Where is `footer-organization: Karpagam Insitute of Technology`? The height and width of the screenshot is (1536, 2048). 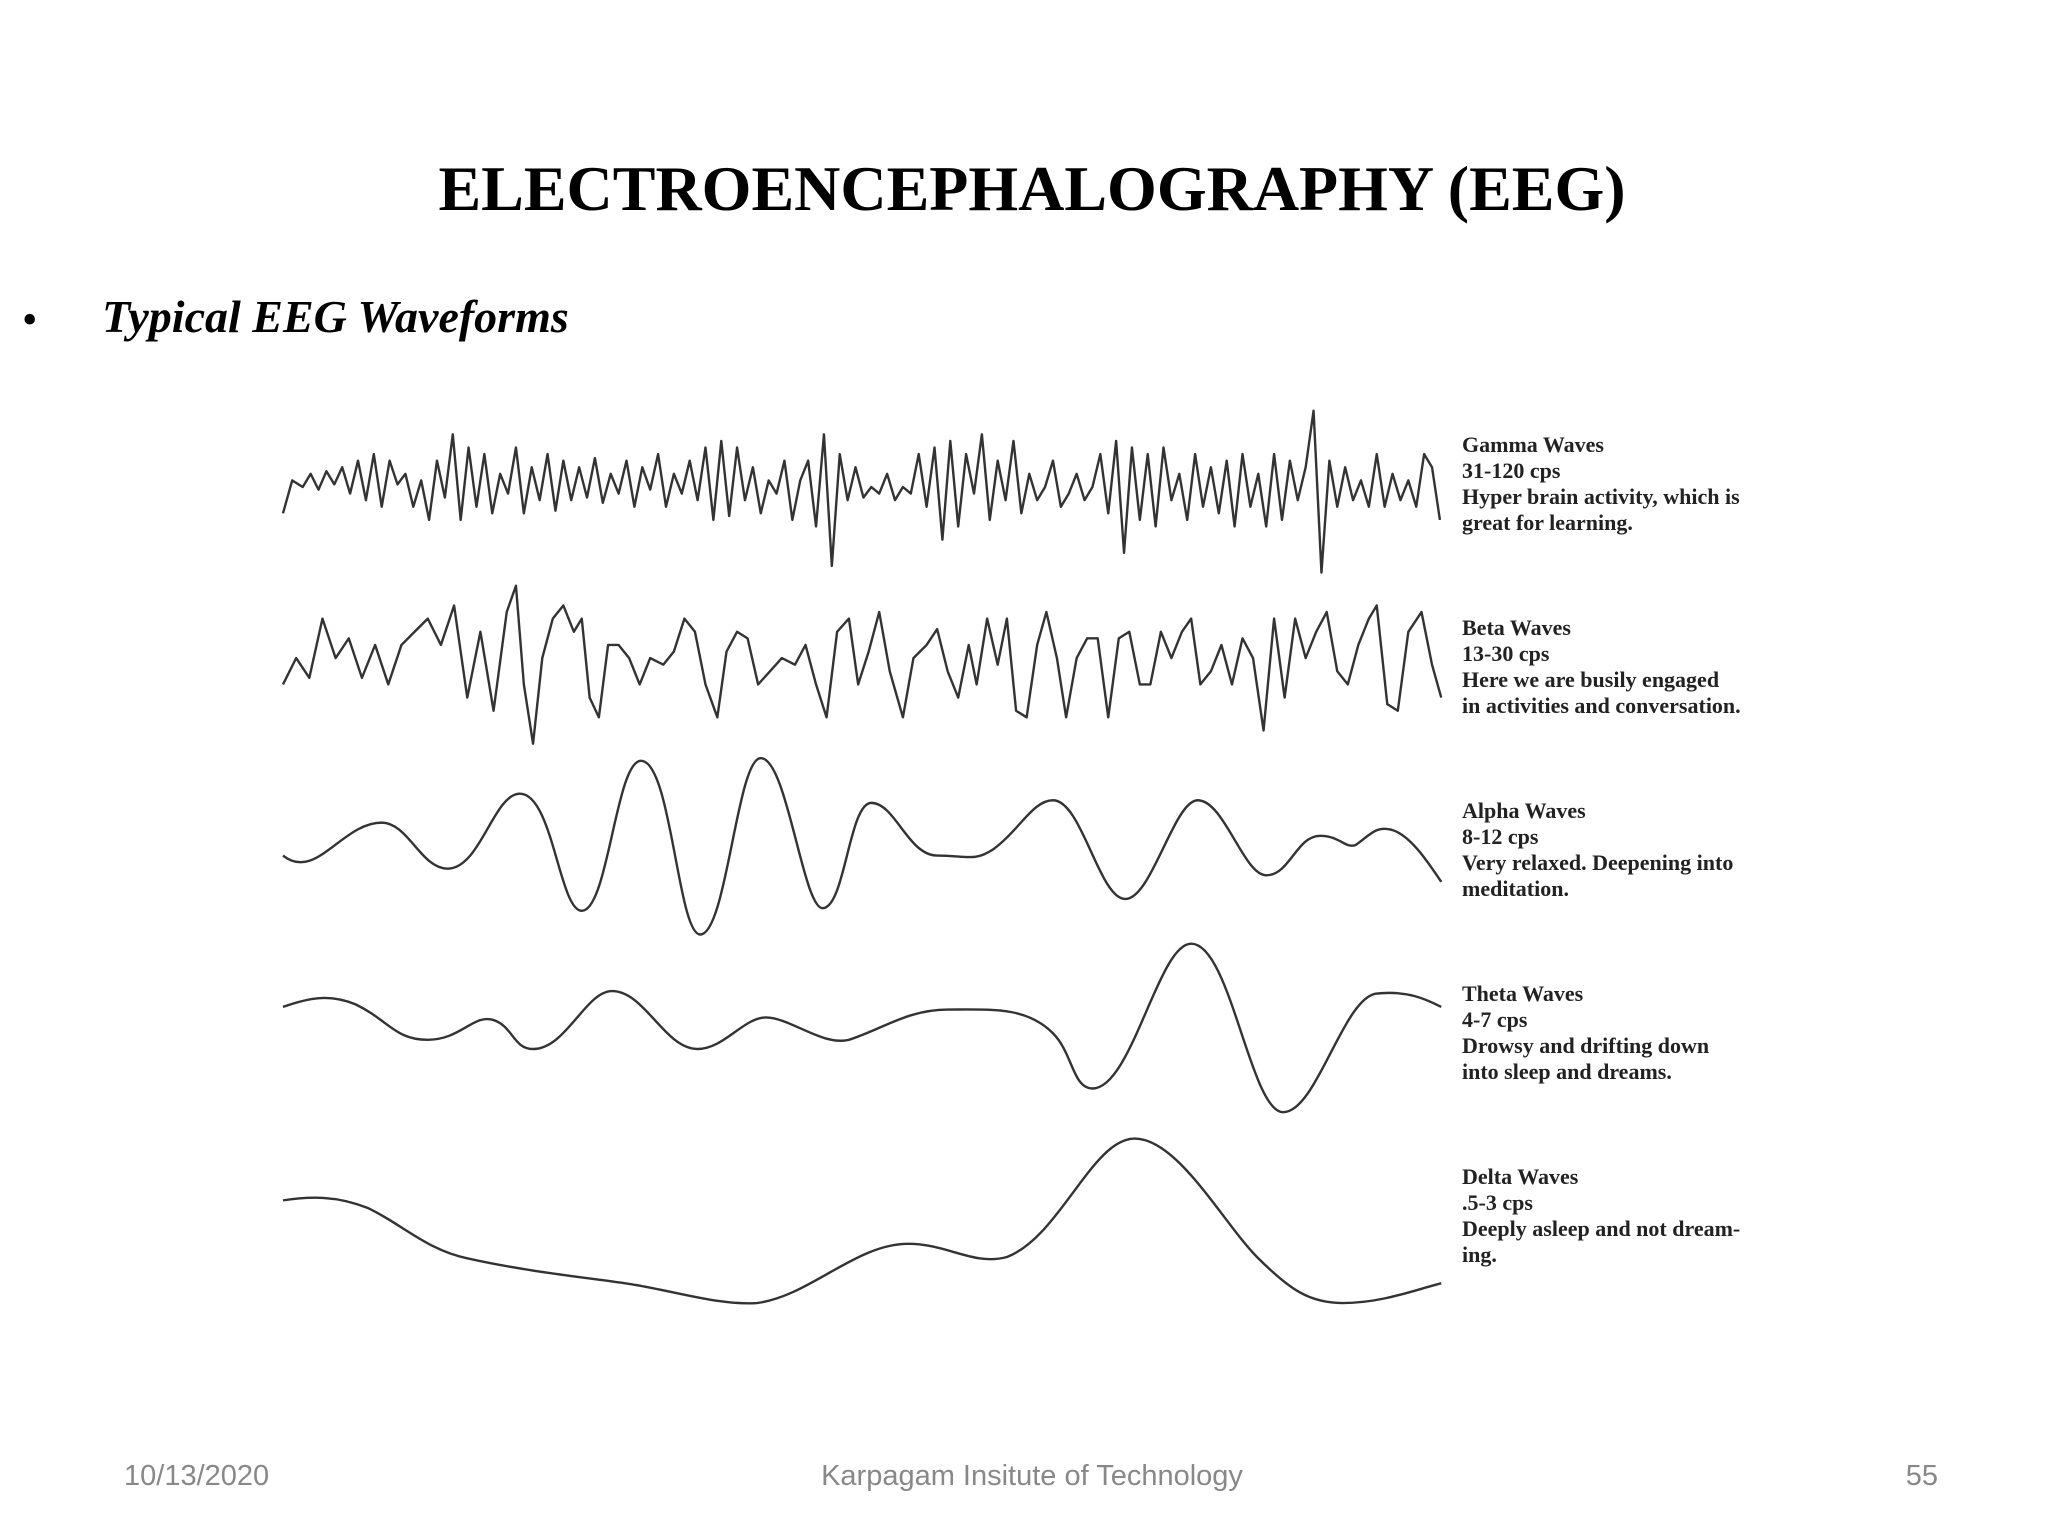 footer-organization: Karpagam Insitute of Technology is located at coordinates (1032, 1476).